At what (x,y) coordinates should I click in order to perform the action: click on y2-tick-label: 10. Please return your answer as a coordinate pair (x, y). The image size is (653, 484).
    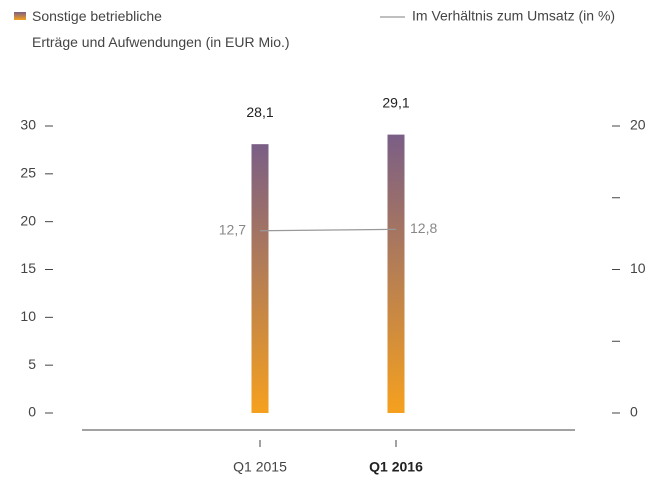
    Looking at the image, I should click on (638, 268).